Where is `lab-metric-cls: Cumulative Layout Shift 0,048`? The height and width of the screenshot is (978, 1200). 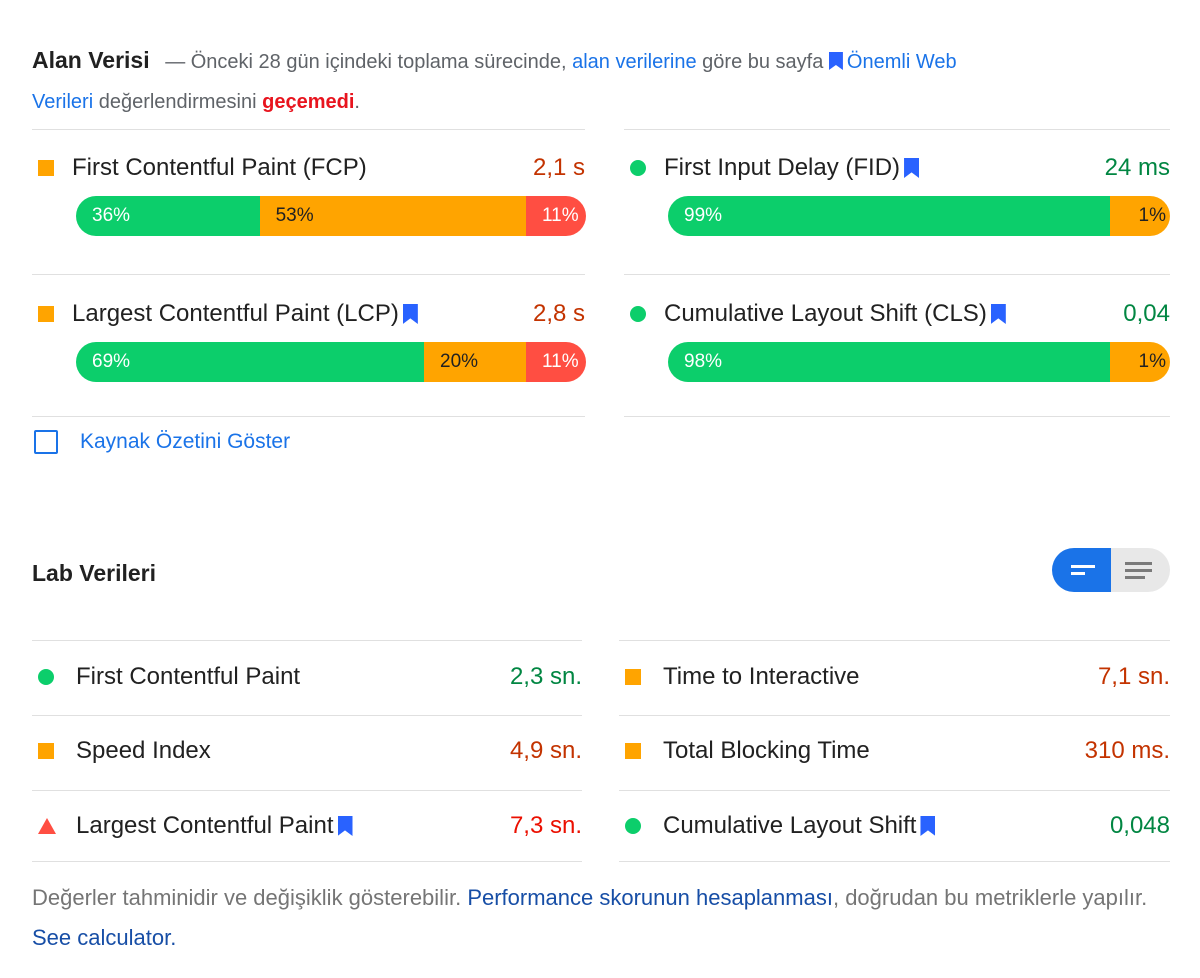
lab-metric-cls: Cumulative Layout Shift 0,048 is located at coordinates (894, 826).